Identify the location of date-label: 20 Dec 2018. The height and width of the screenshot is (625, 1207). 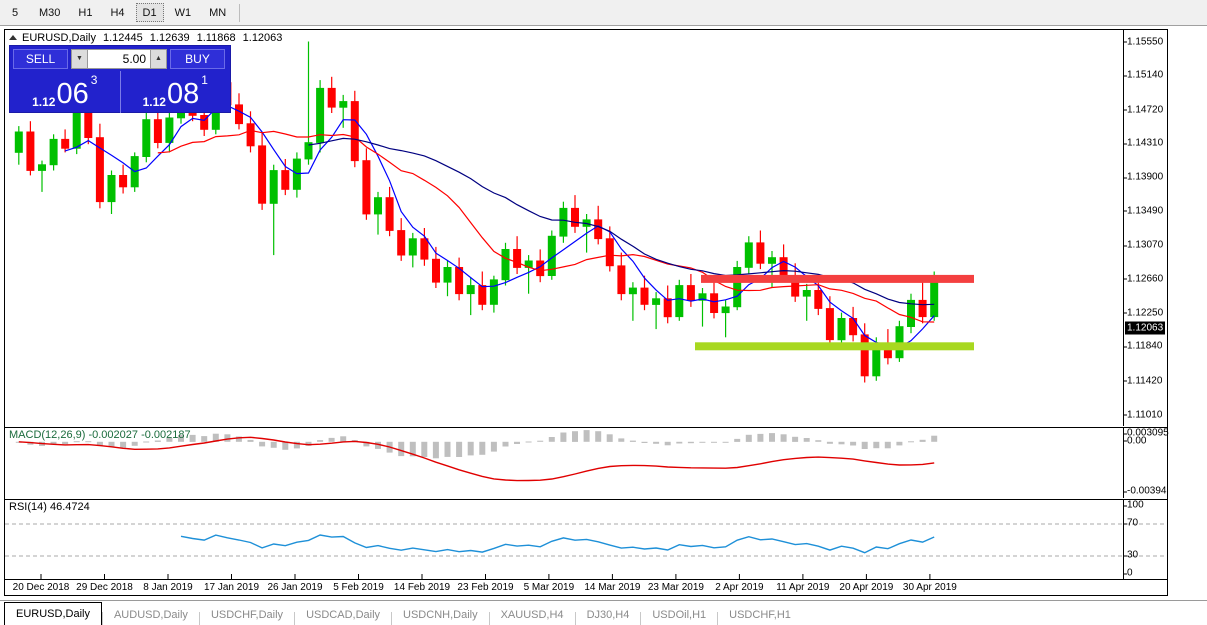
(41, 587).